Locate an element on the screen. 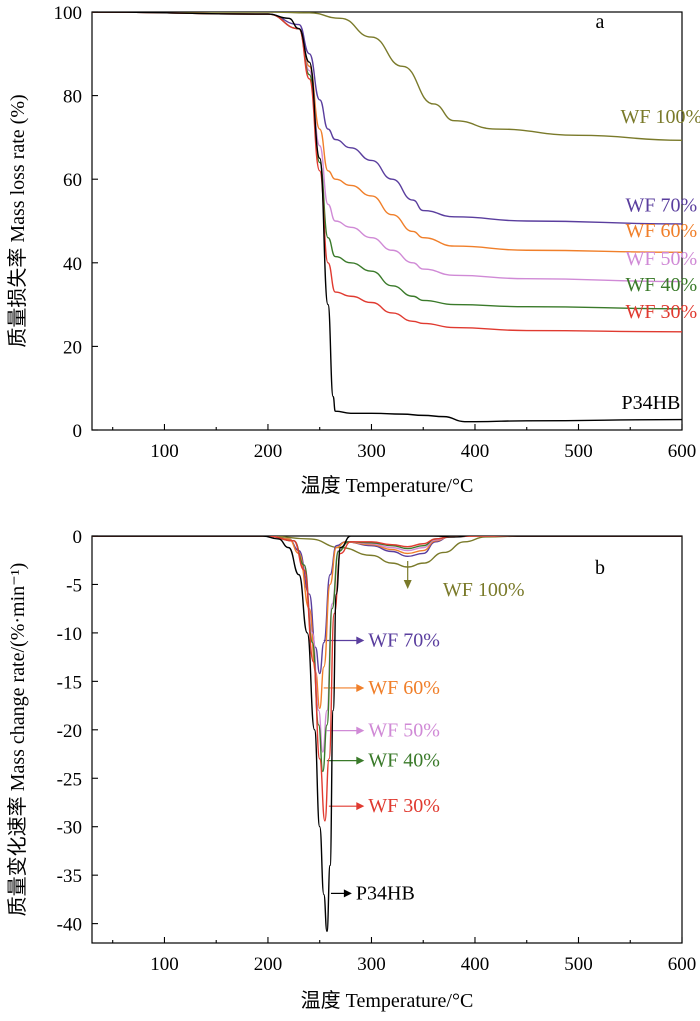  y-axis-title: 质量损失率 Mass loss rate (%) is located at coordinates (17, 220).